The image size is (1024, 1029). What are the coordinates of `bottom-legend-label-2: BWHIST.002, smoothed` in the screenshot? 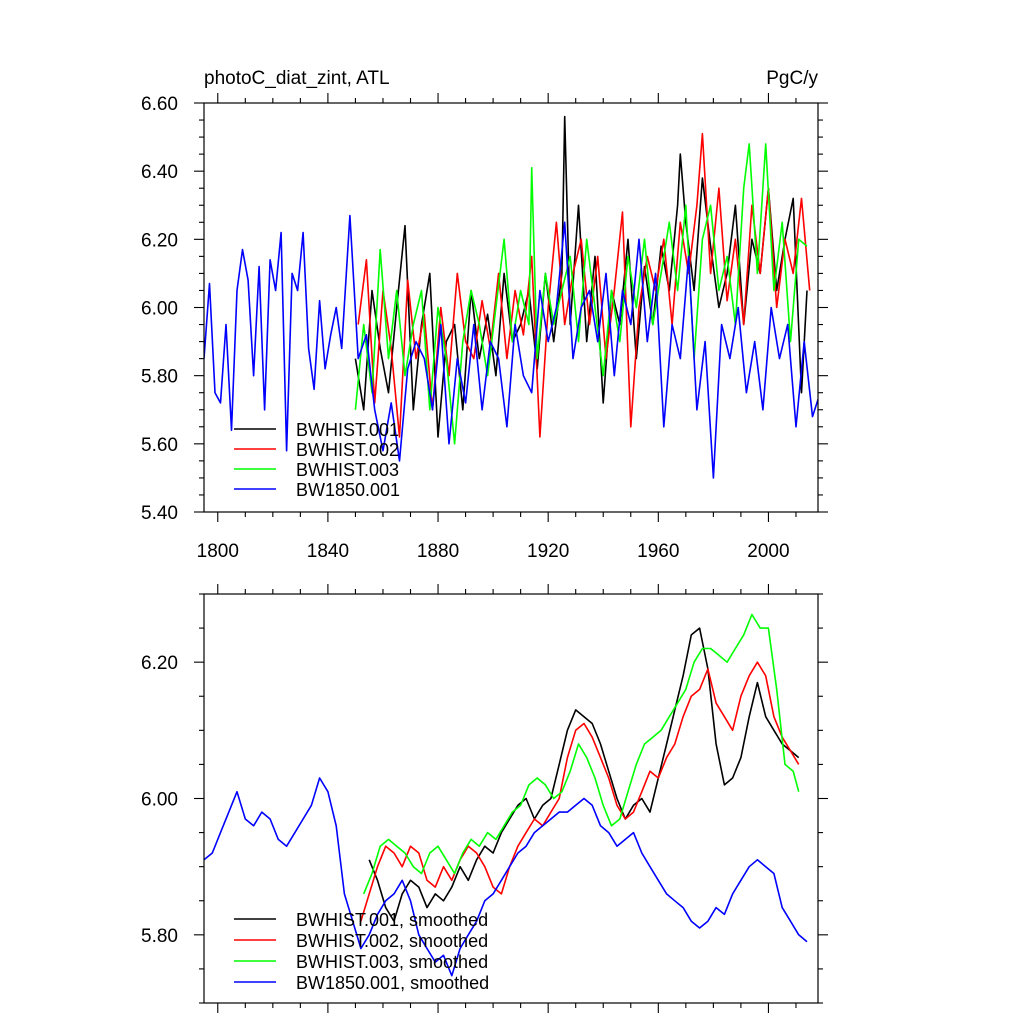 It's located at (392, 941).